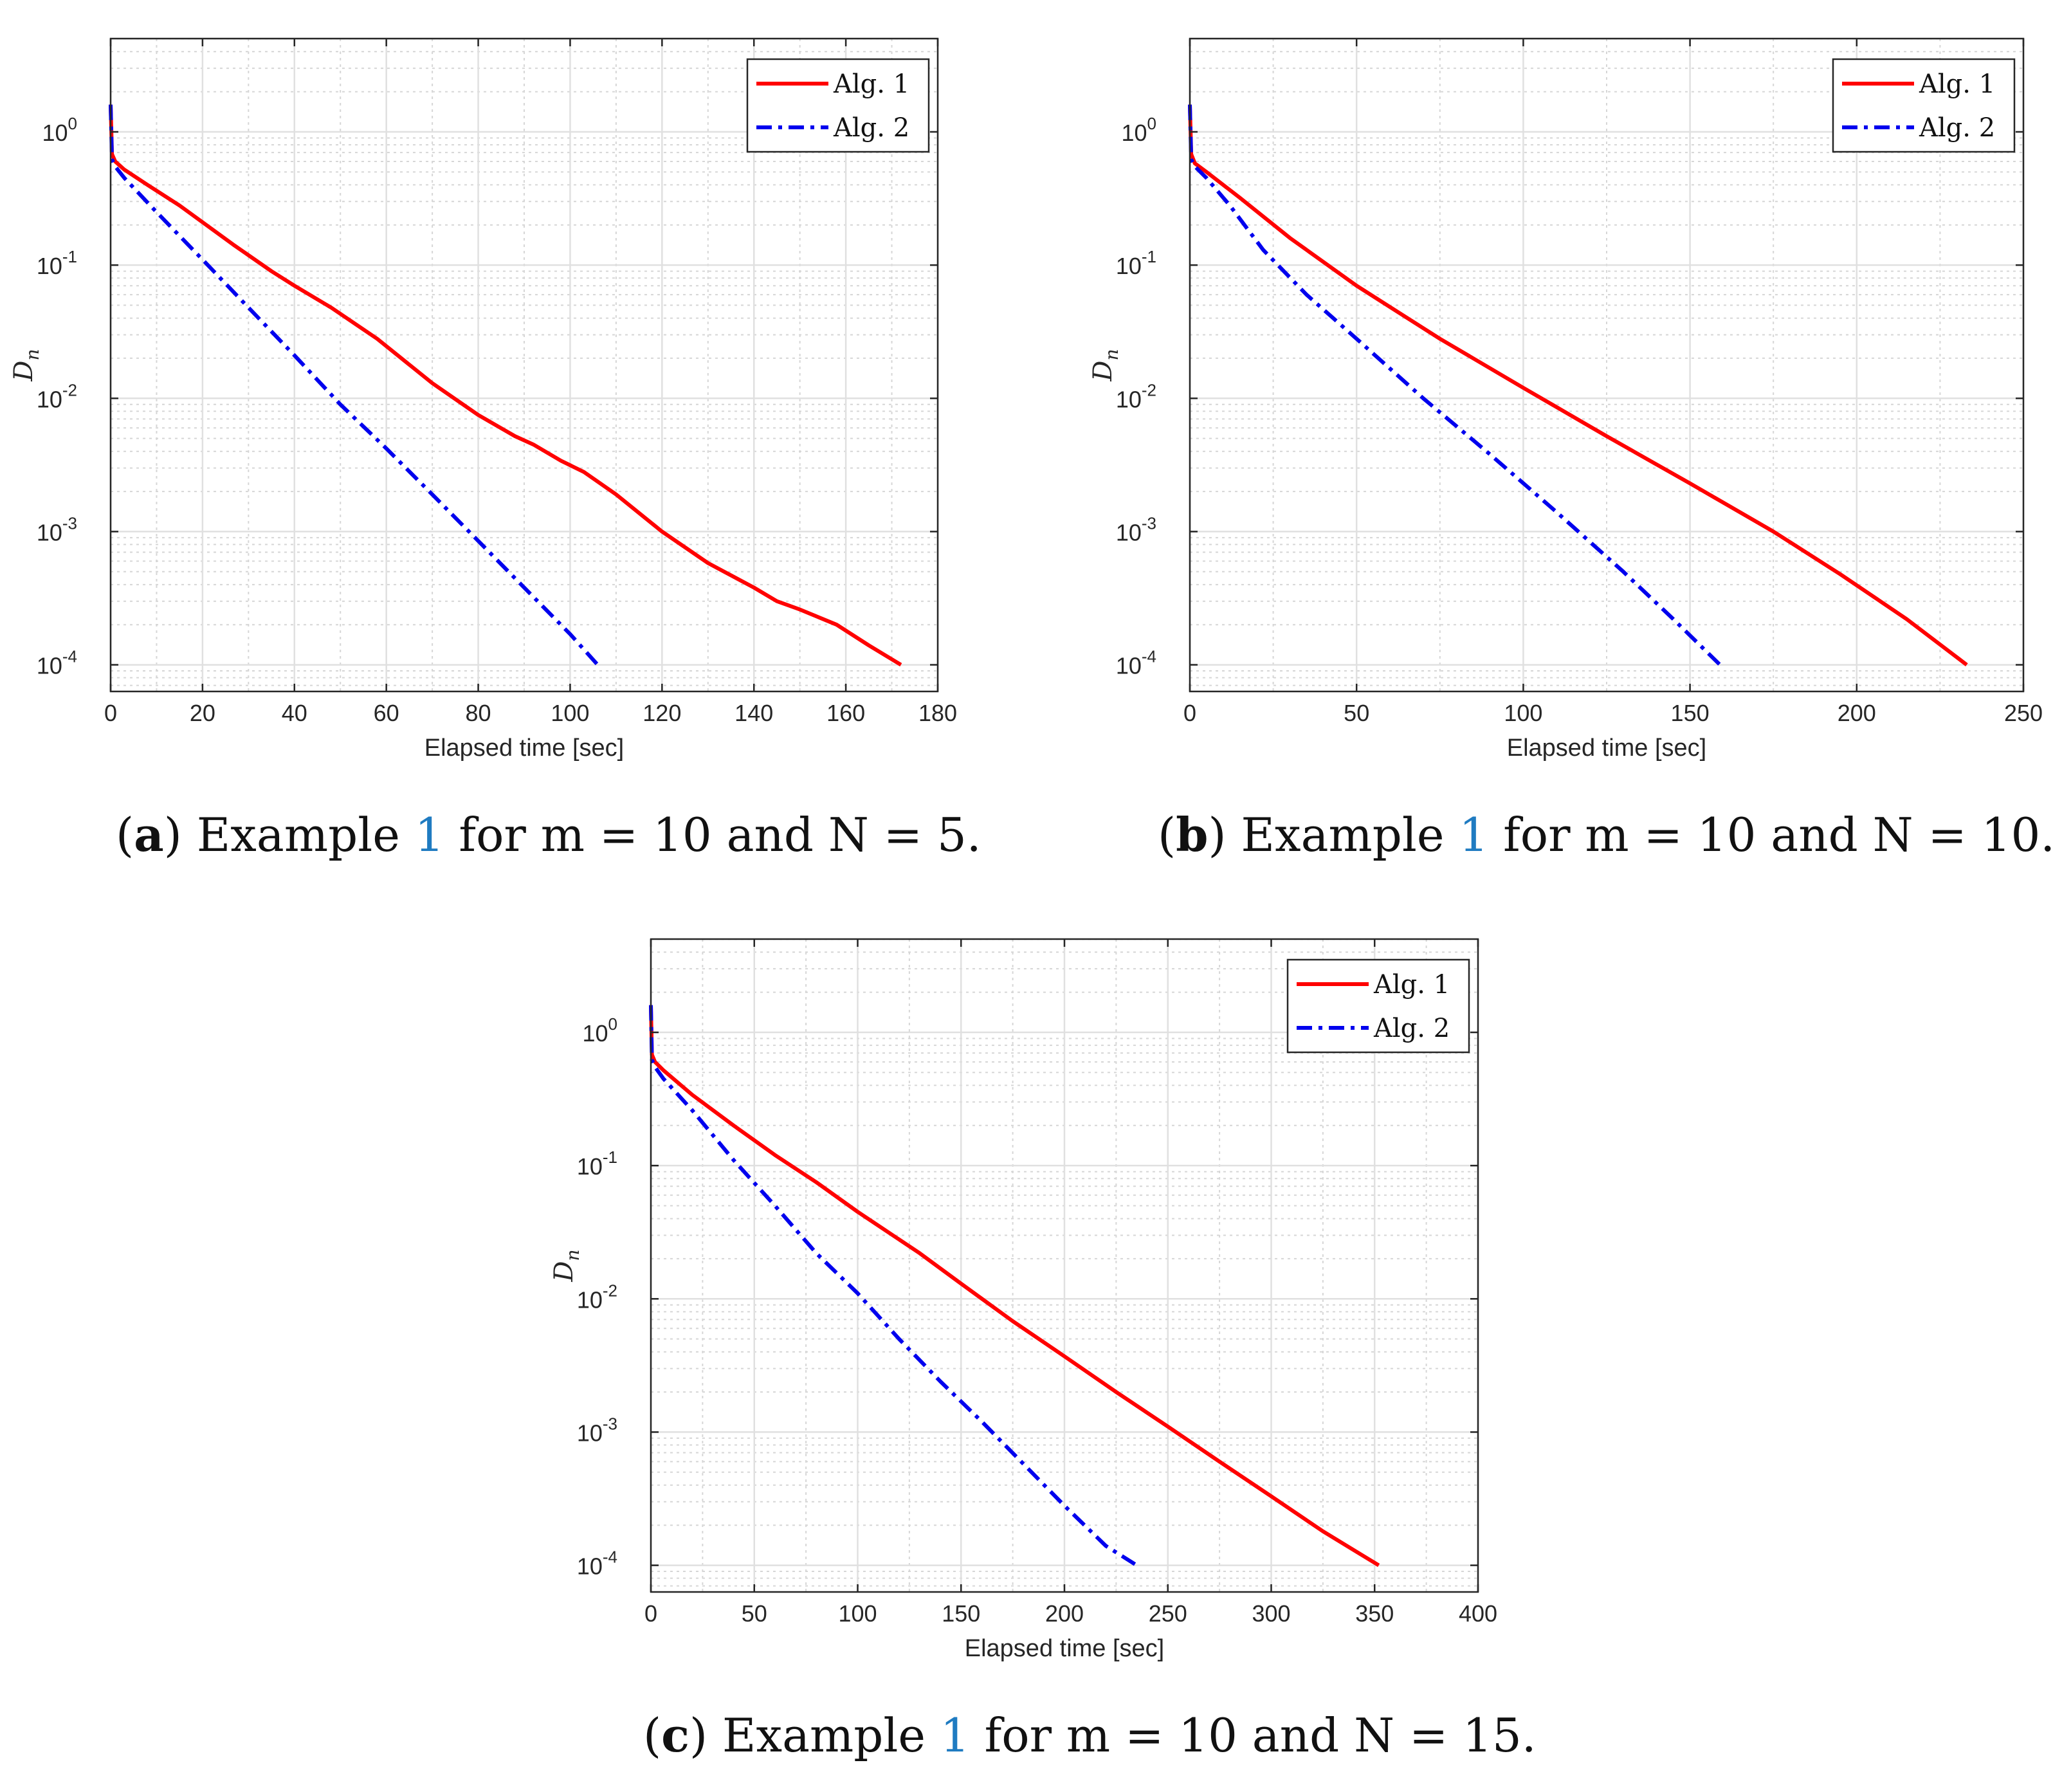 Image resolution: width=2053 pixels, height=1792 pixels. Describe the element at coordinates (1474, 835) in the screenshot. I see `caption-b-ref-link: 1` at that location.